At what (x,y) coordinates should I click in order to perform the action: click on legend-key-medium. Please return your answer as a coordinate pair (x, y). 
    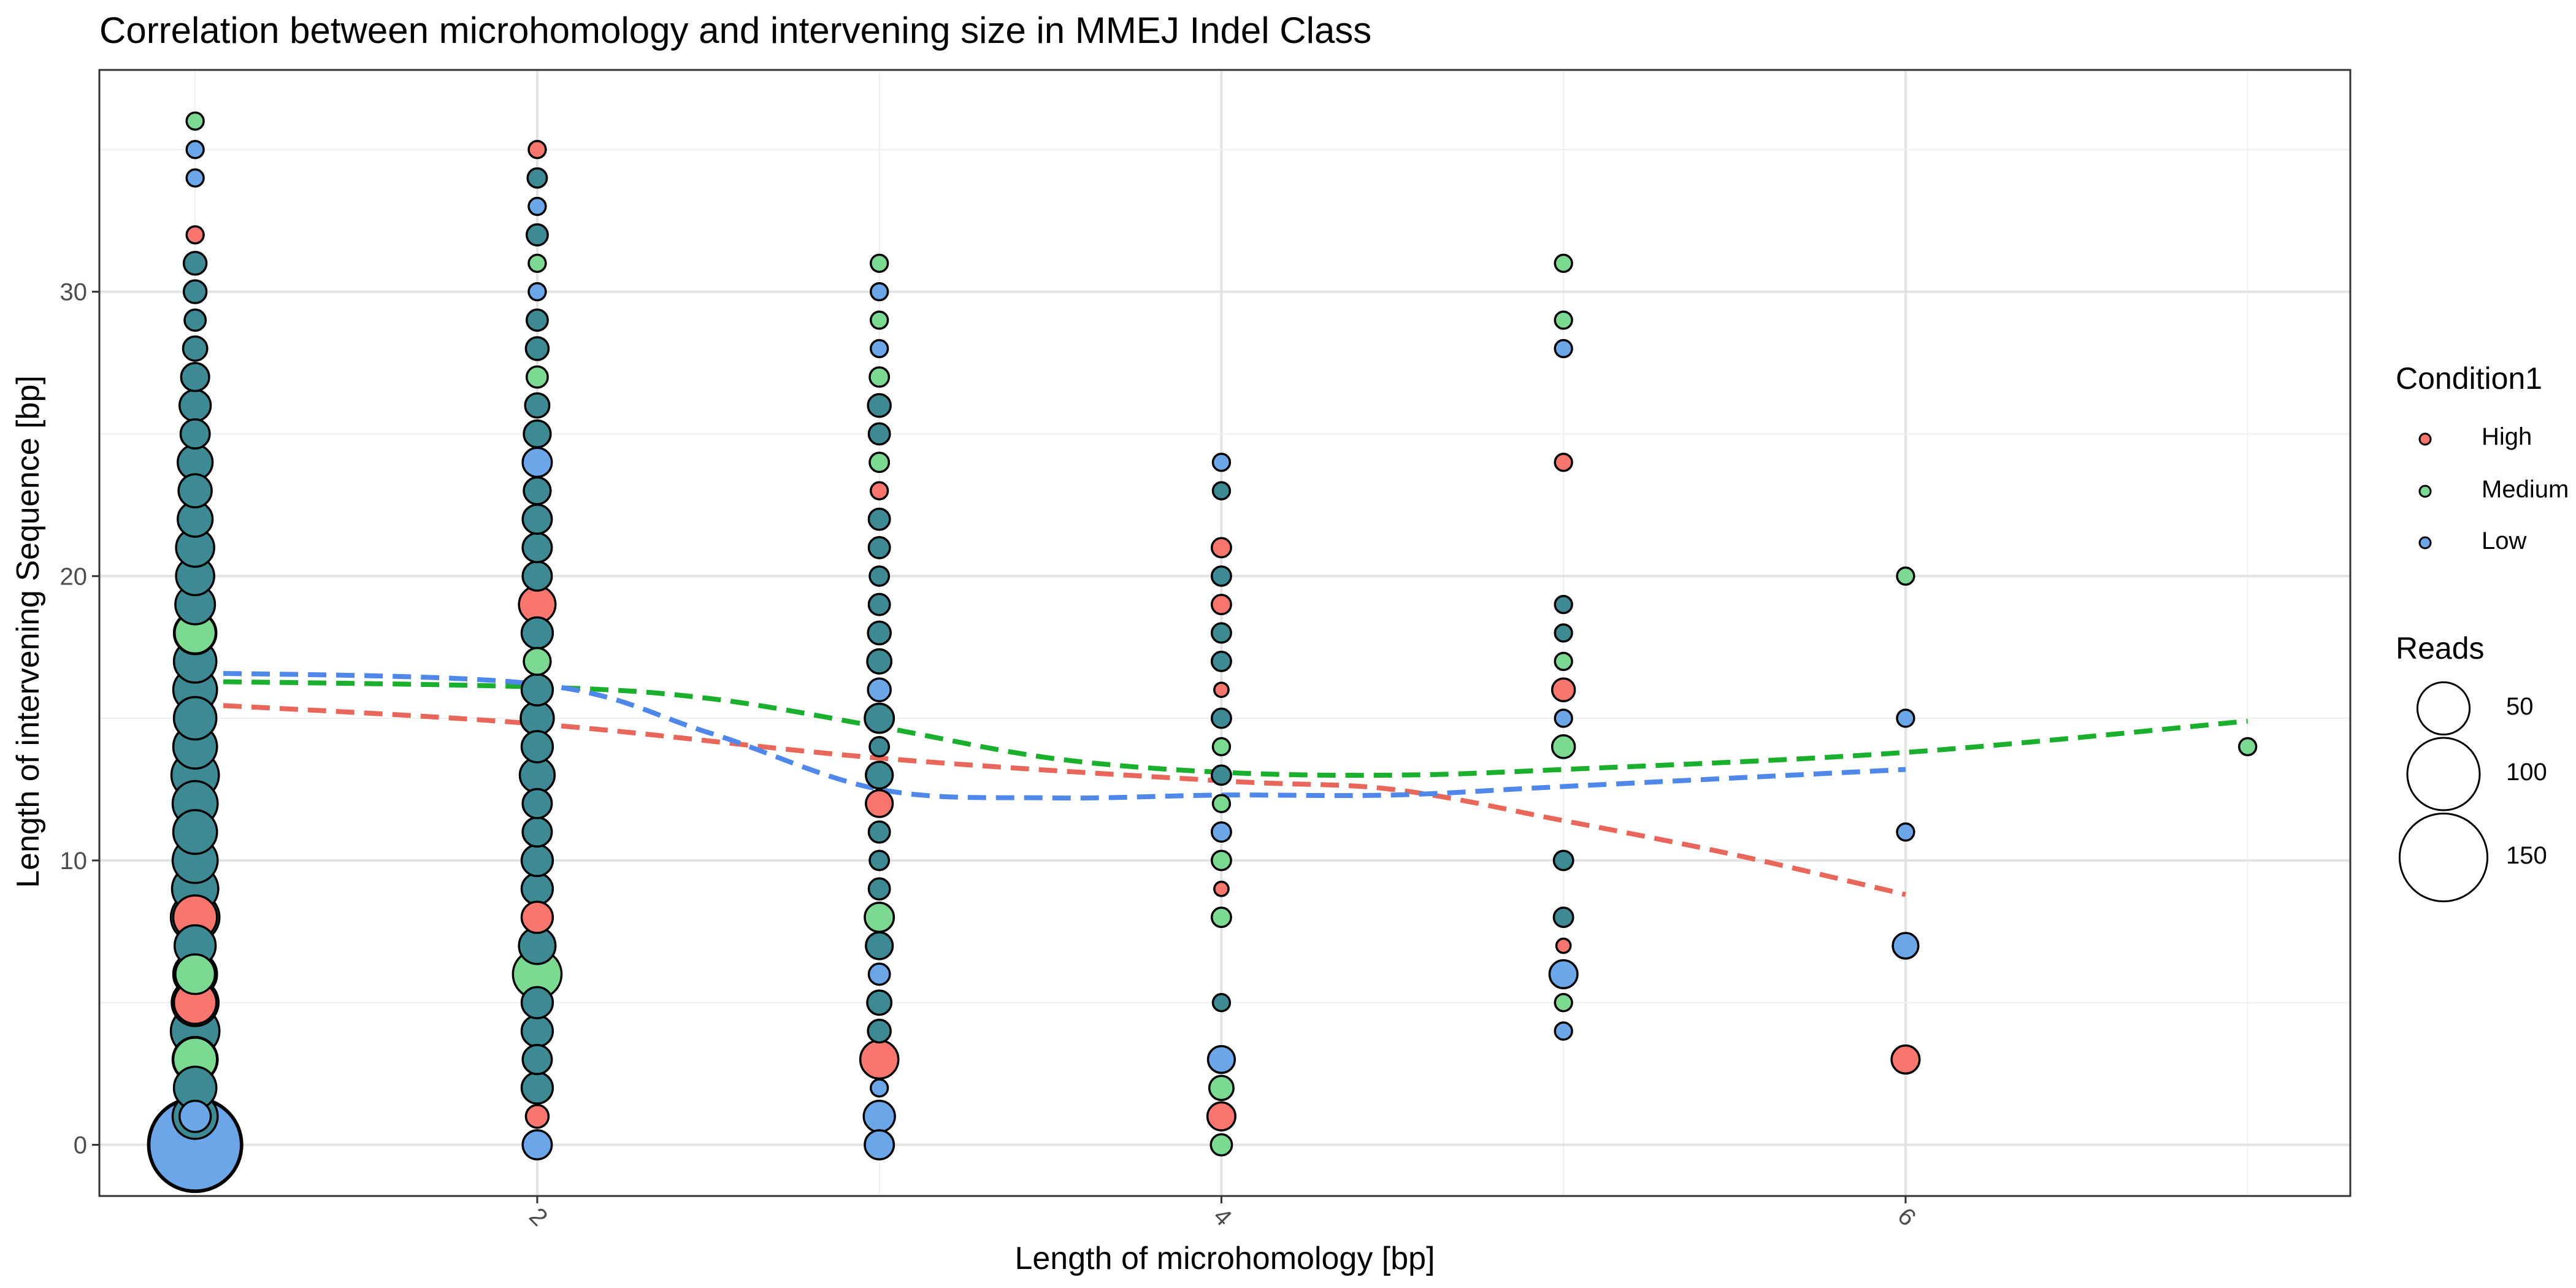
    Looking at the image, I should click on (2425, 491).